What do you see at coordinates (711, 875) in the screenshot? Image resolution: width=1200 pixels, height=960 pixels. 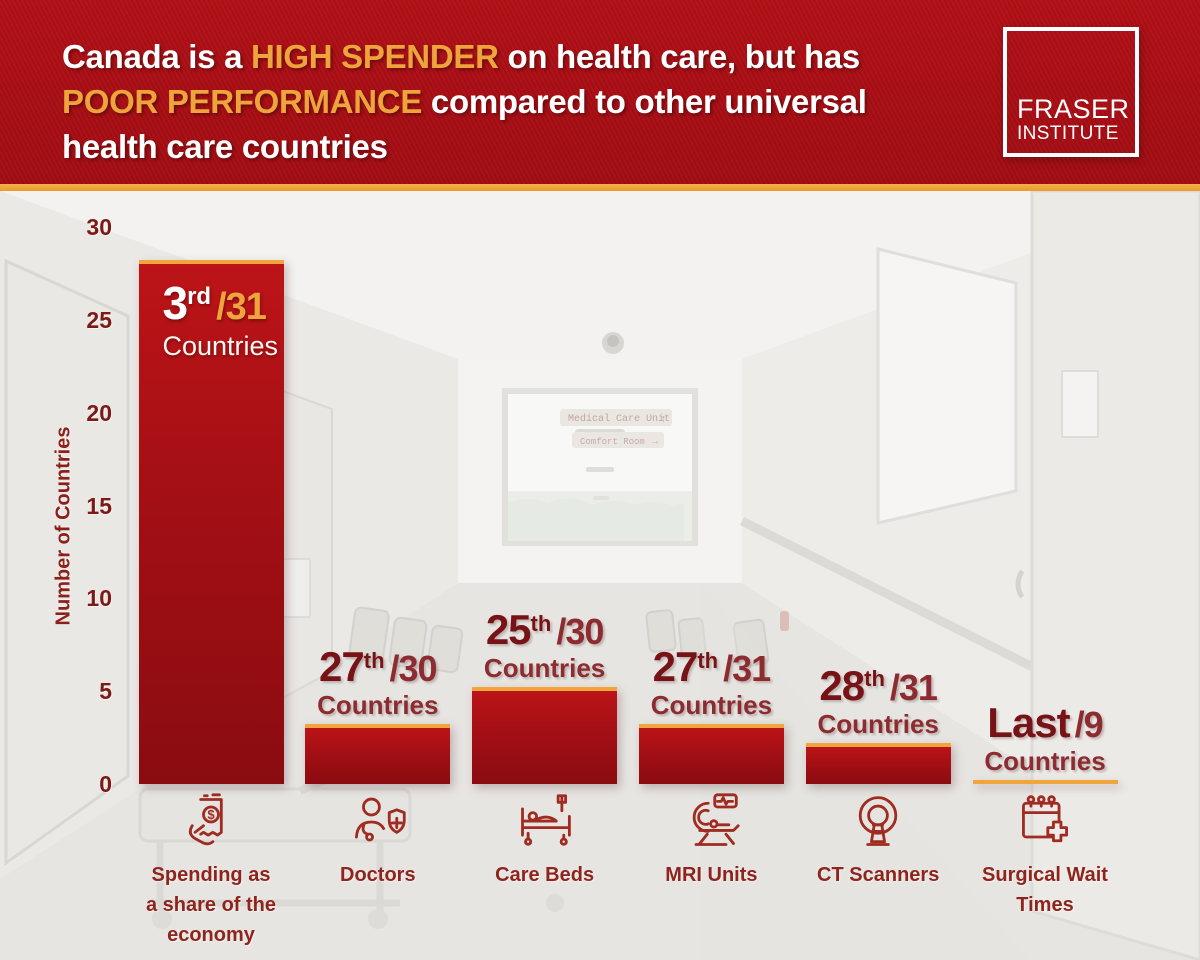 I see `category-label-mri-units: MRI Units` at bounding box center [711, 875].